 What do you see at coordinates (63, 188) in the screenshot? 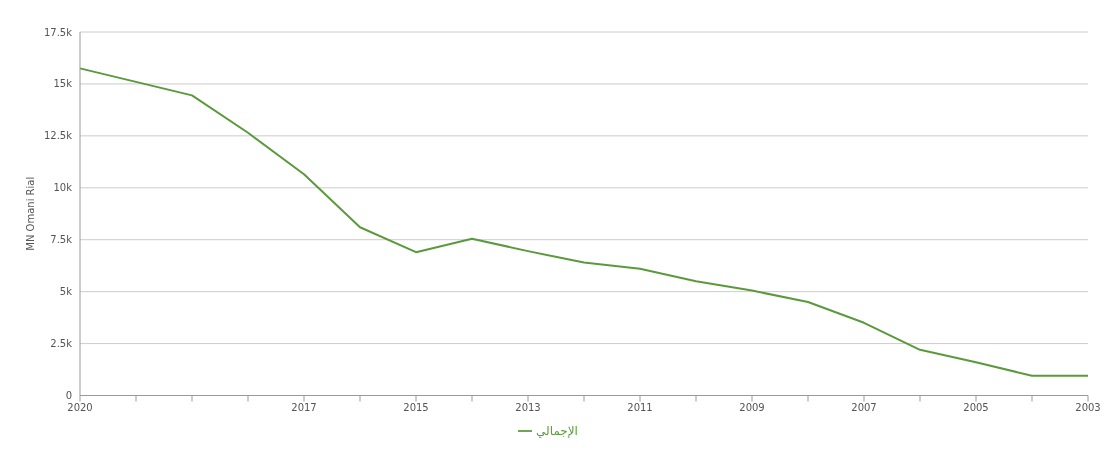
I see `y-tick-label: 10k` at bounding box center [63, 188].